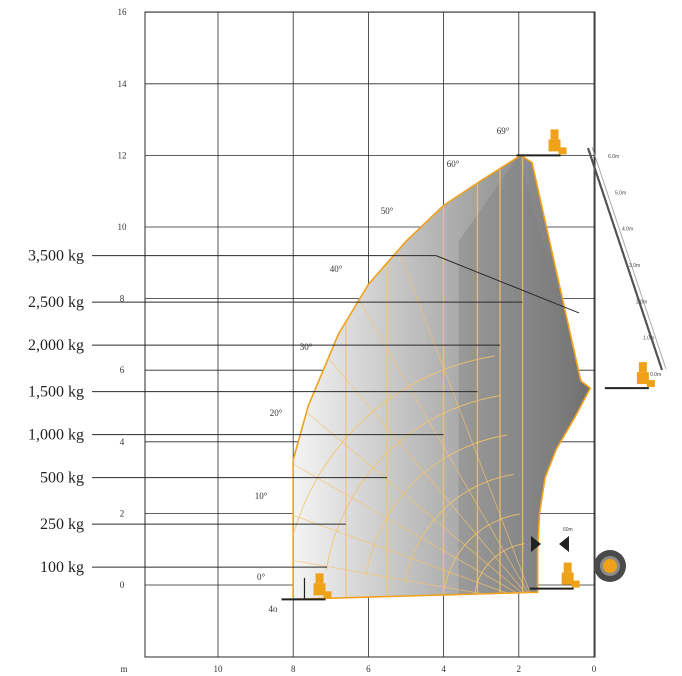 This screenshot has height=676, width=682. Describe the element at coordinates (387, 211) in the screenshot. I see `boom-angle-label: 50°` at that location.